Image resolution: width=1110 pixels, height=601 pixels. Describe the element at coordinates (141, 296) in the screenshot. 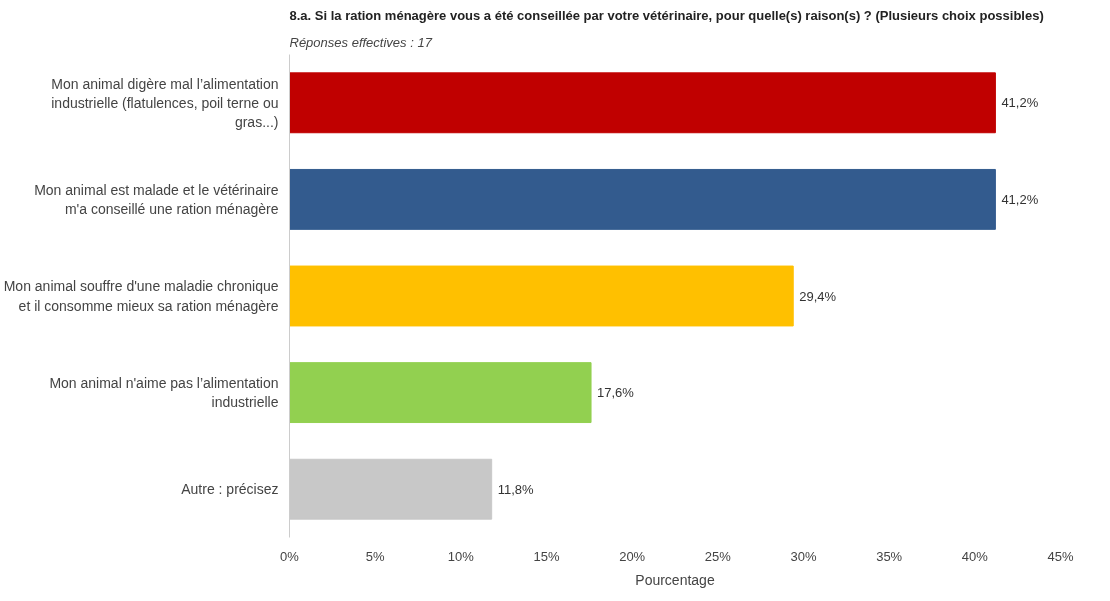

I see `y-tick-label: Mon animal souffre d'une maladie chronique et il consomme mieux sa ration ménagère` at that location.